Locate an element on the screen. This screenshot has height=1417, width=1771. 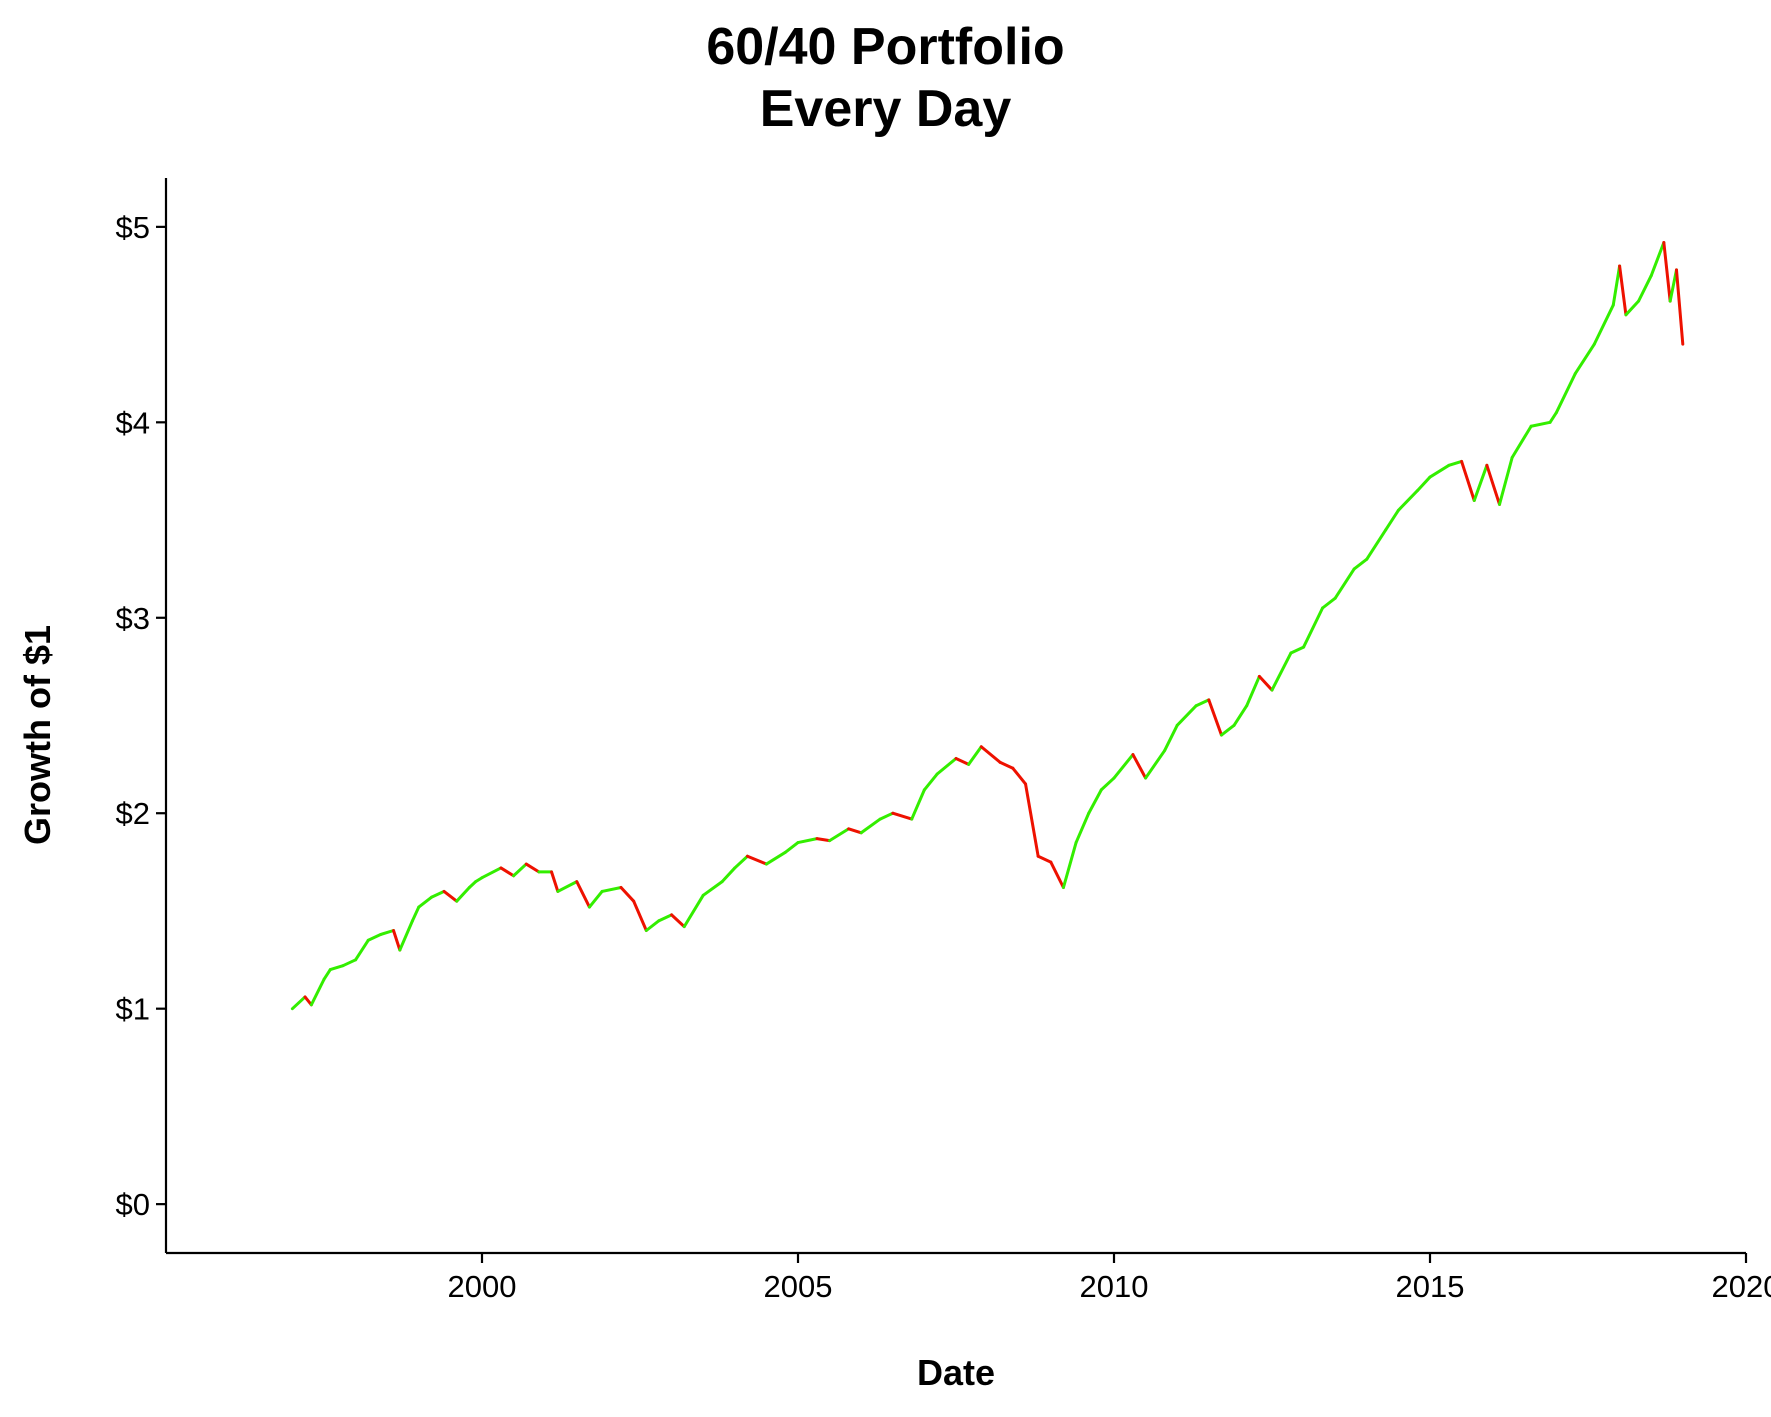
x-tick-label: 2015 is located at coordinates (1430, 1286).